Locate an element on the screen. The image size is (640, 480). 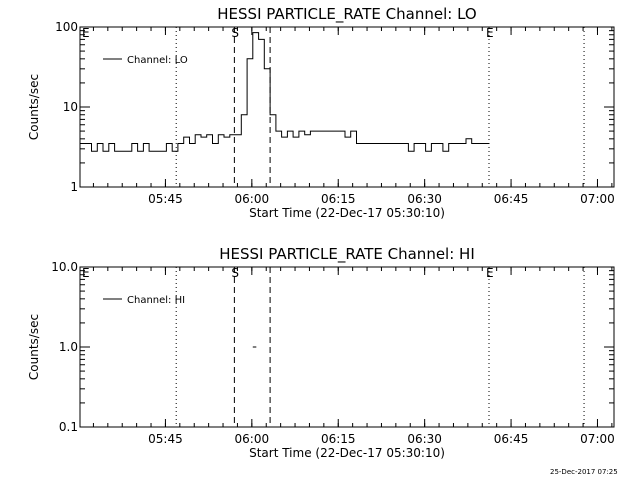
chart-title: HESSI PARTICLE_RATE Channel: HI is located at coordinates (347, 254).